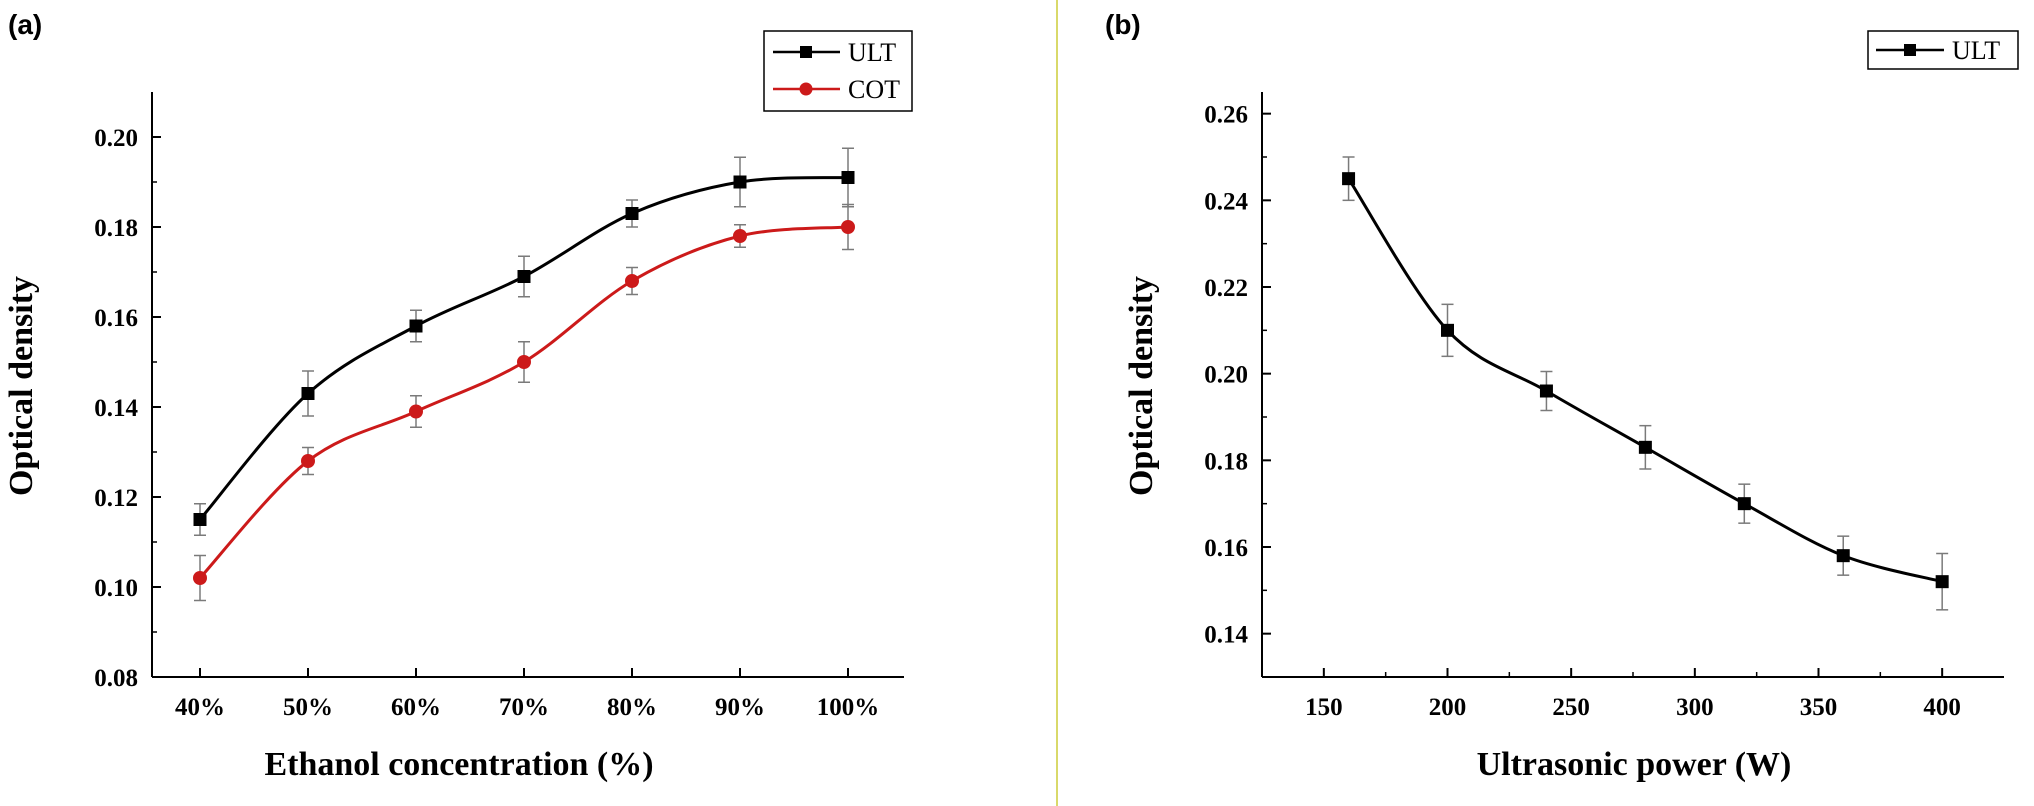  I want to click on ult-series-line, so click(1645, 380).